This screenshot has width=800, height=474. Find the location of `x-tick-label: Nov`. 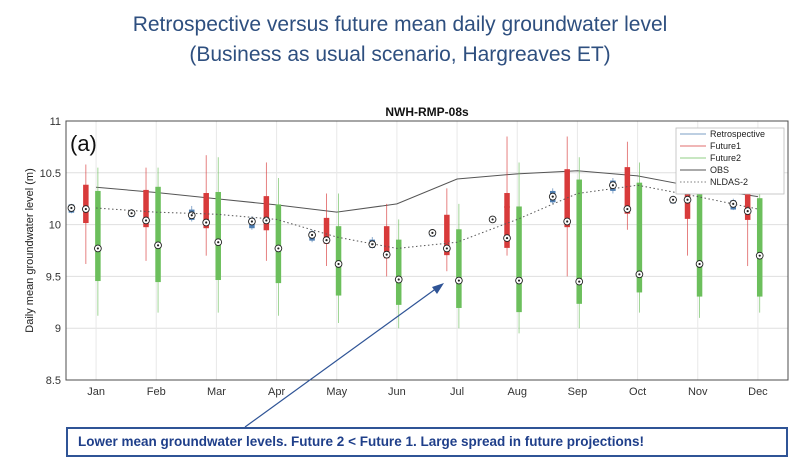

x-tick-label: Nov is located at coordinates (698, 392).